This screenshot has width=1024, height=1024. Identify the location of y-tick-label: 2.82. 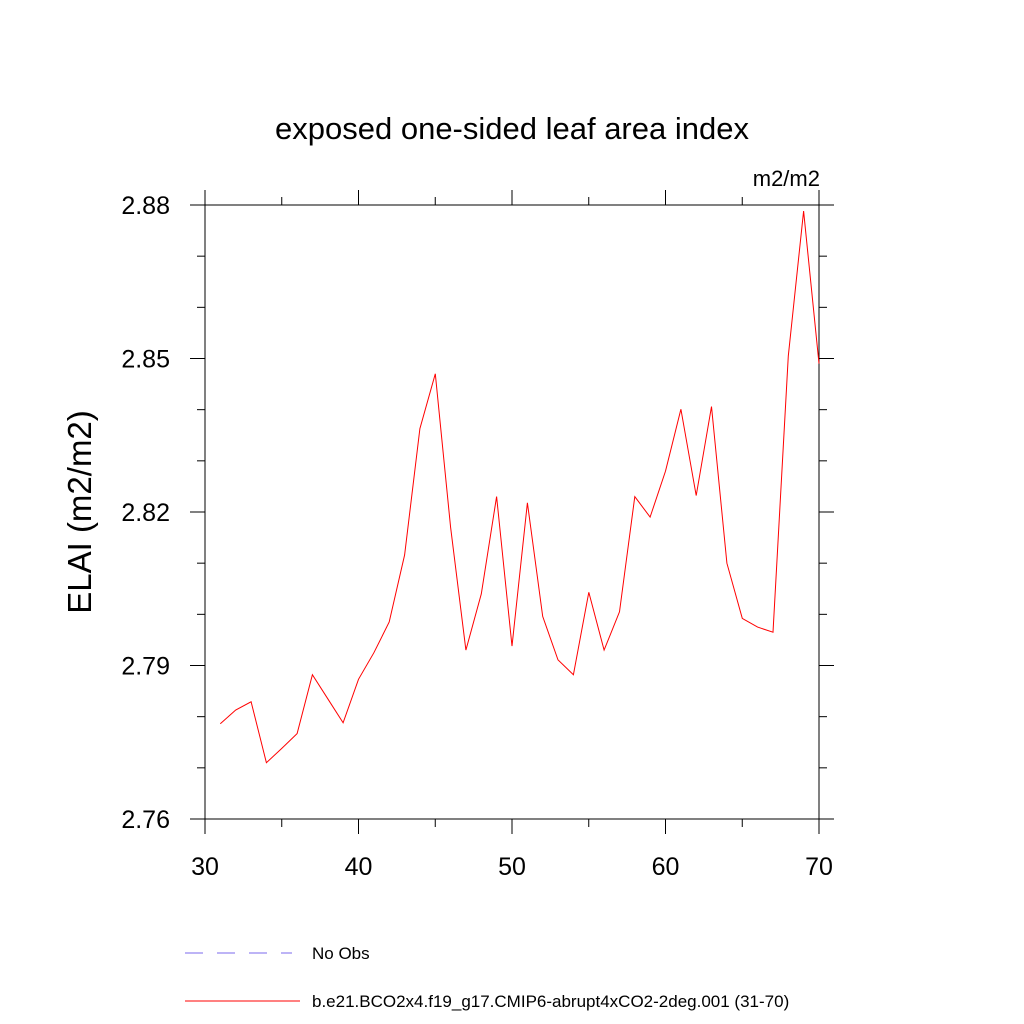
(145, 513).